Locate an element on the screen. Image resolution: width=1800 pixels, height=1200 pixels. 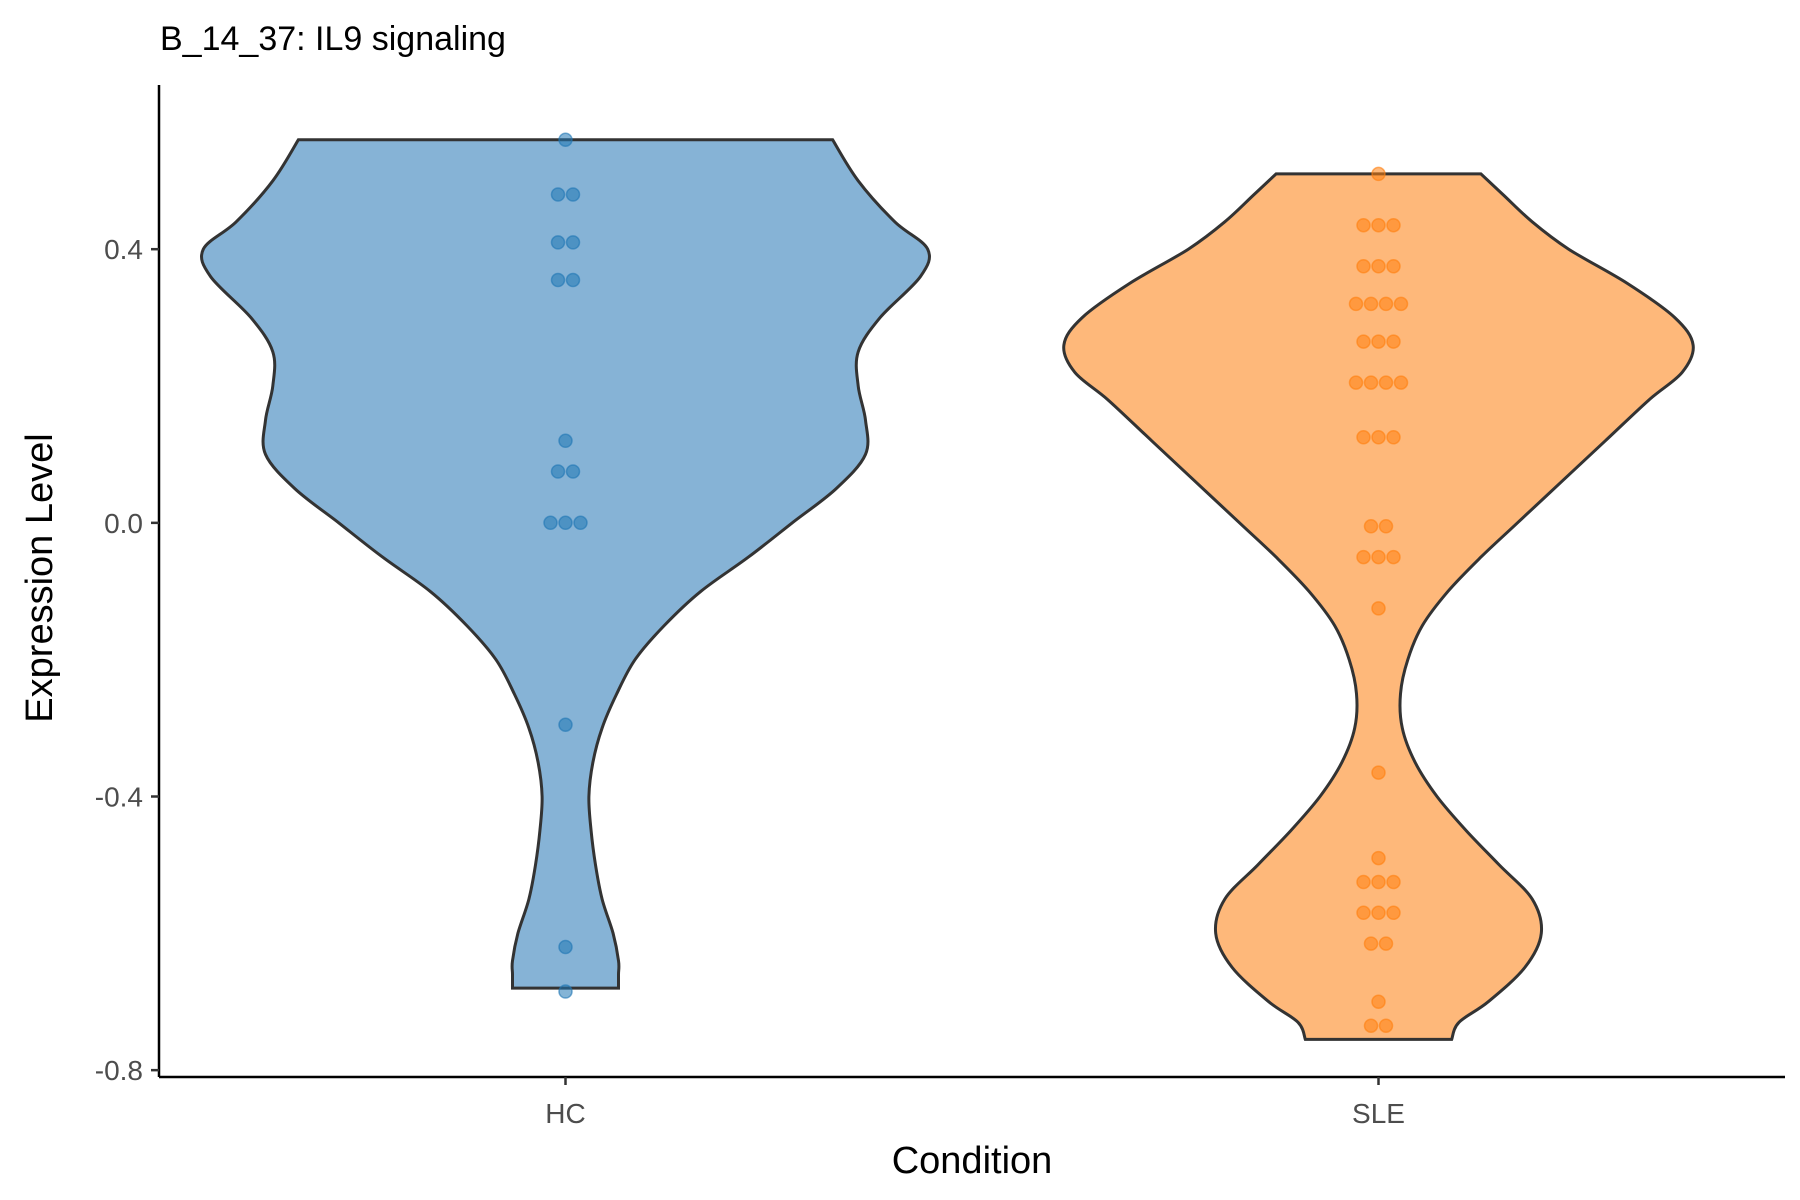
x-tick-label-sle: SLE is located at coordinates (1378, 1113).